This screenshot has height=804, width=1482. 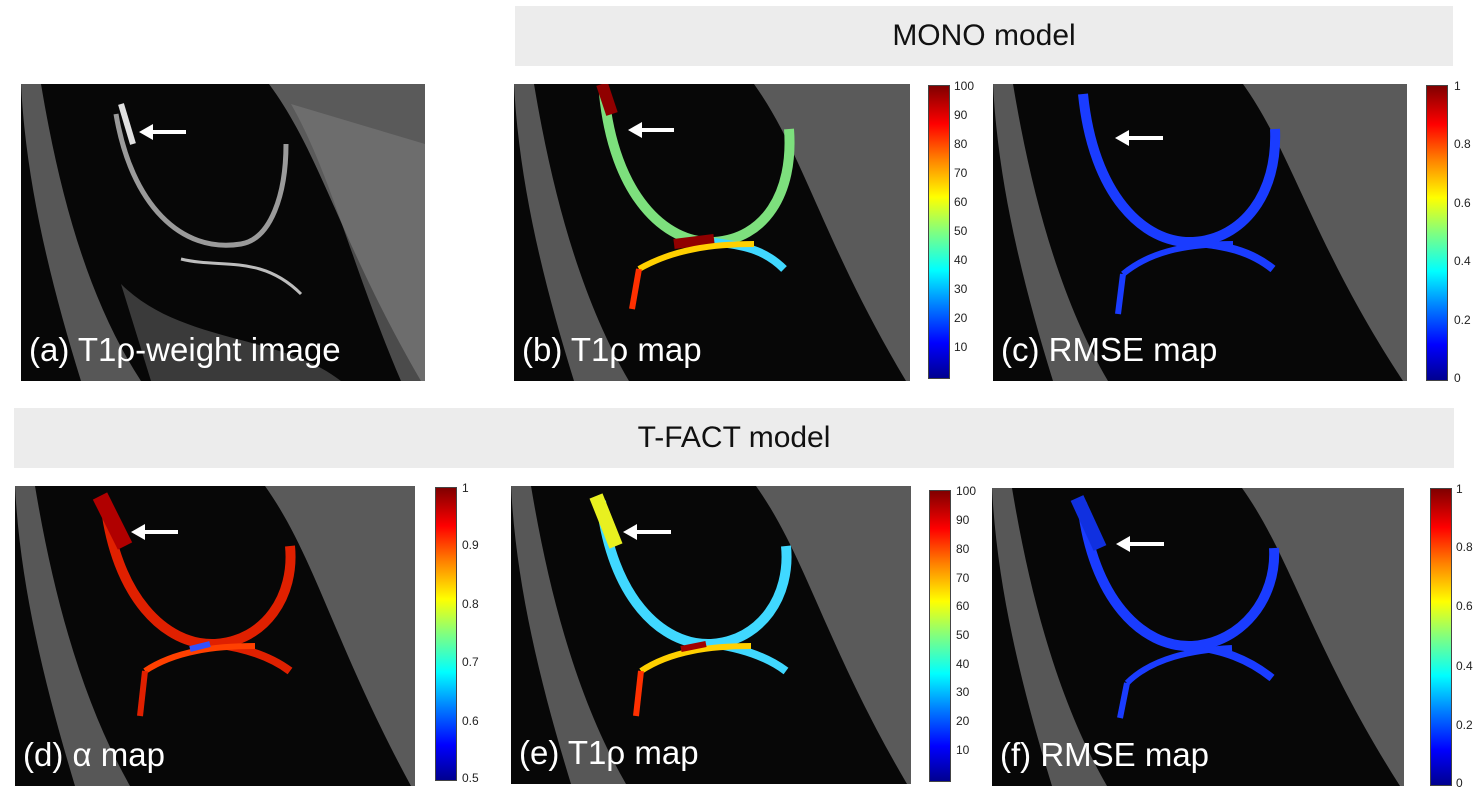 What do you see at coordinates (940, 636) in the screenshot?
I see `colorbar-e` at bounding box center [940, 636].